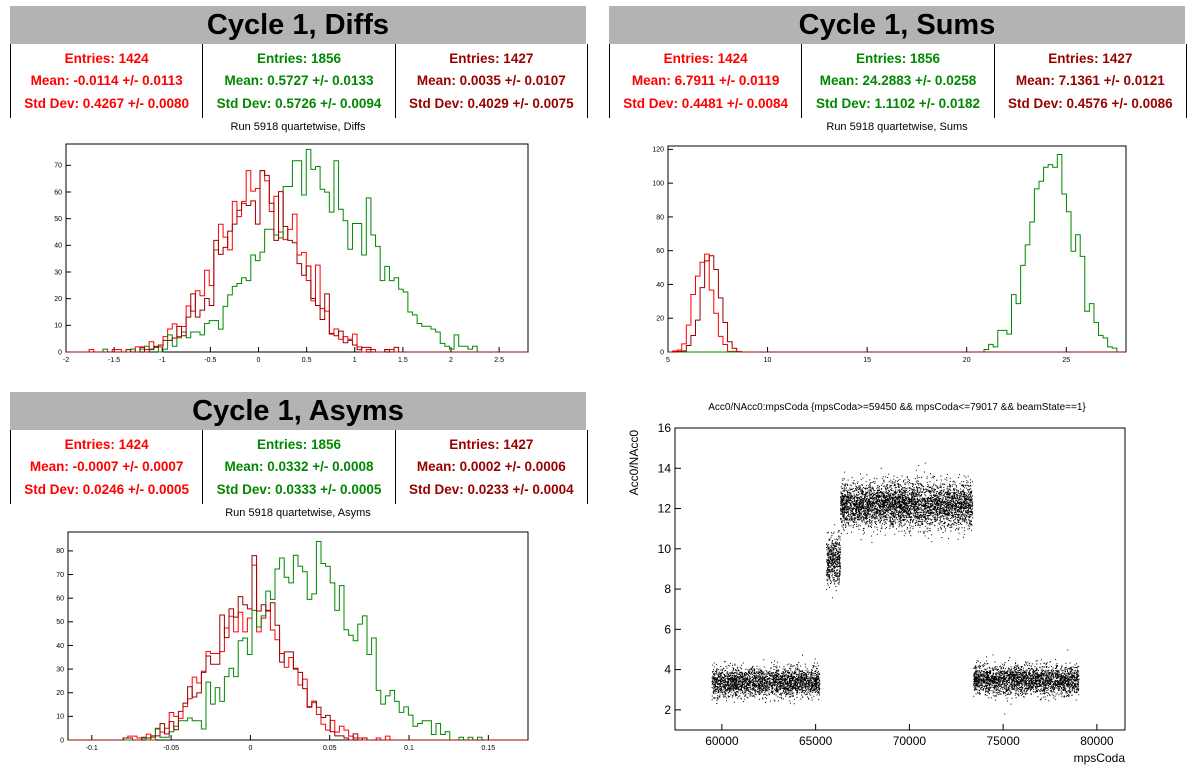 The width and height of the screenshot is (1196, 772). I want to click on x-tick-label: -0.5, so click(210, 360).